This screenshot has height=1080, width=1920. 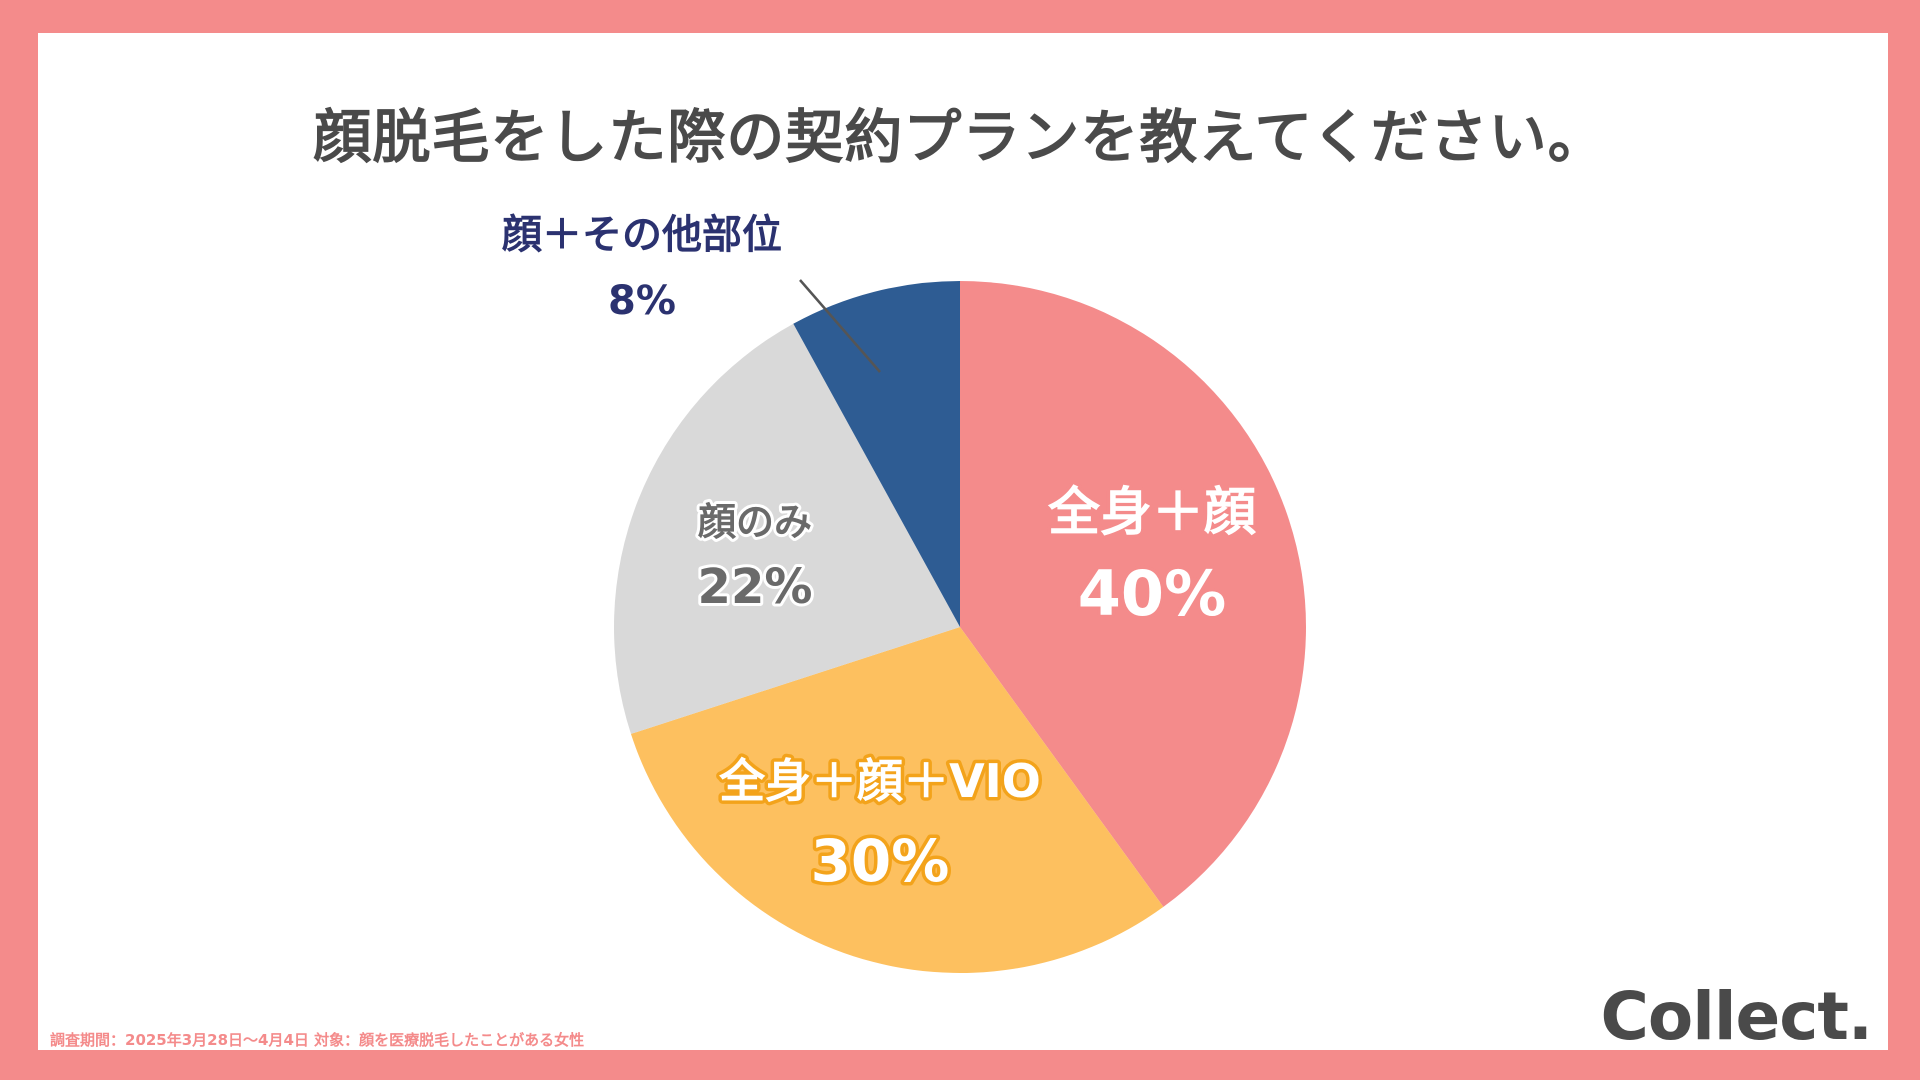 I want to click on slice-value-2: 30%, so click(x=880, y=861).